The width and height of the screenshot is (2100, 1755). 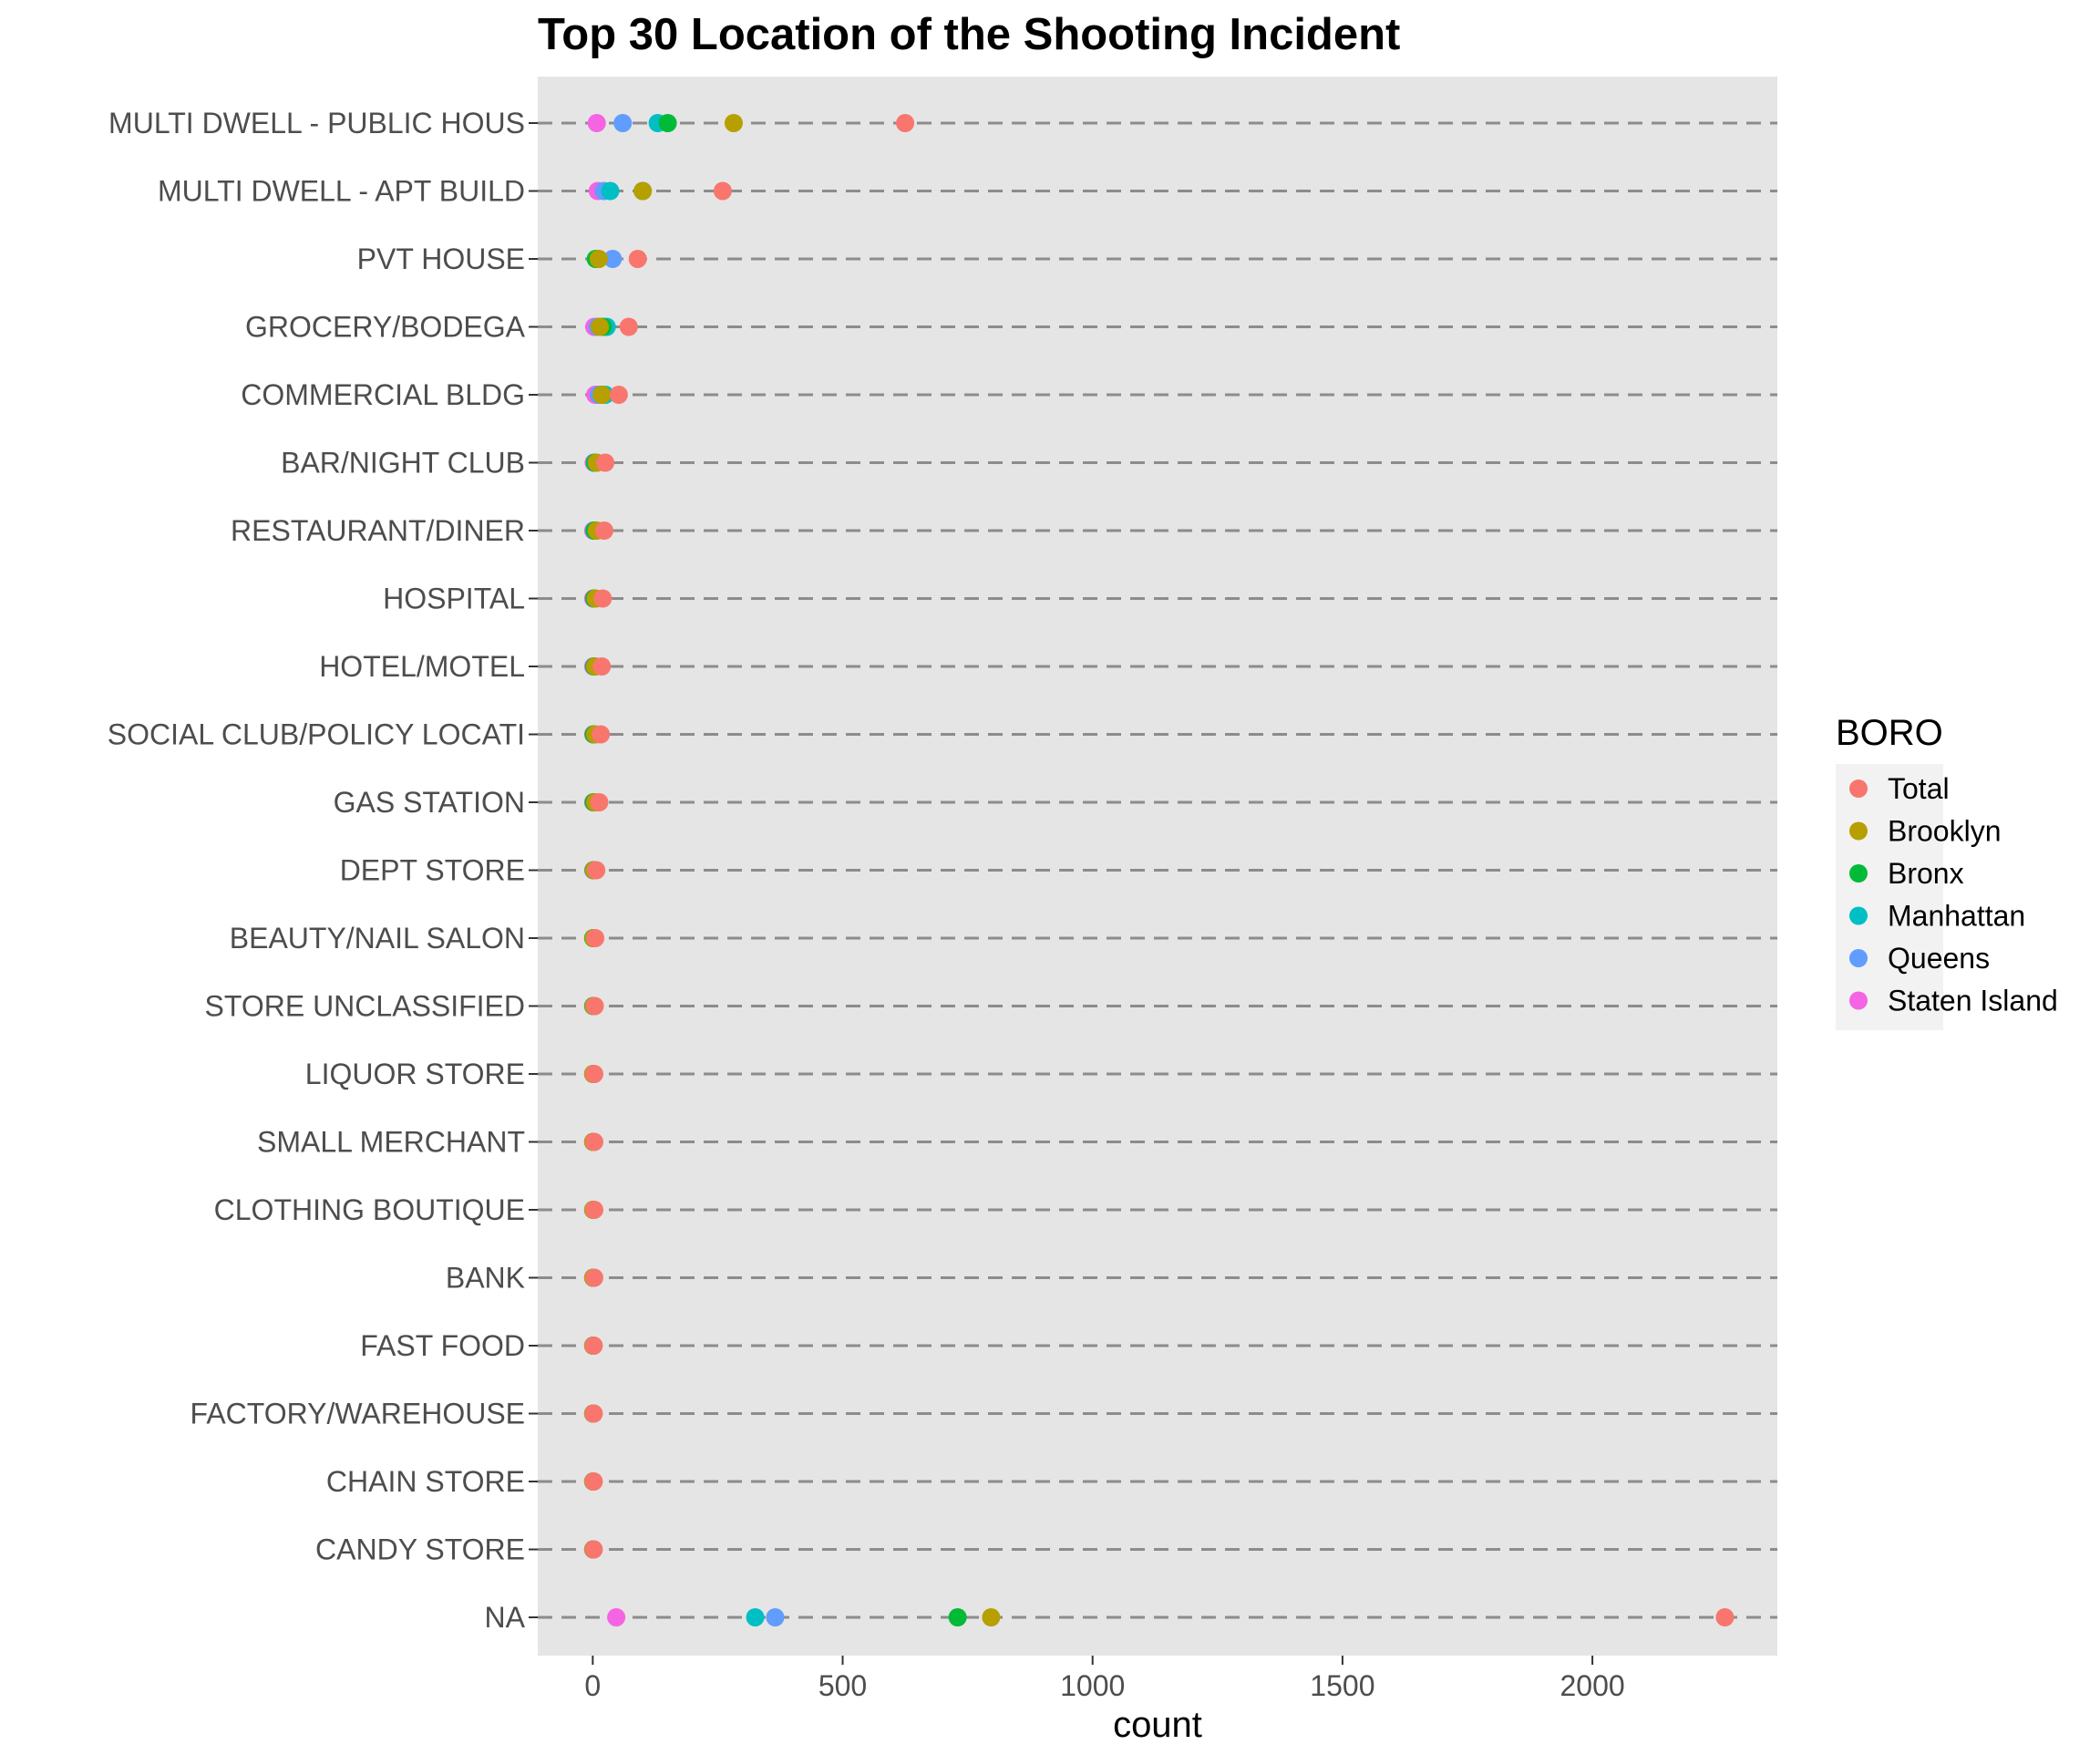 What do you see at coordinates (378, 530) in the screenshot?
I see `y-tick-label: RESTAURANT/DINER` at bounding box center [378, 530].